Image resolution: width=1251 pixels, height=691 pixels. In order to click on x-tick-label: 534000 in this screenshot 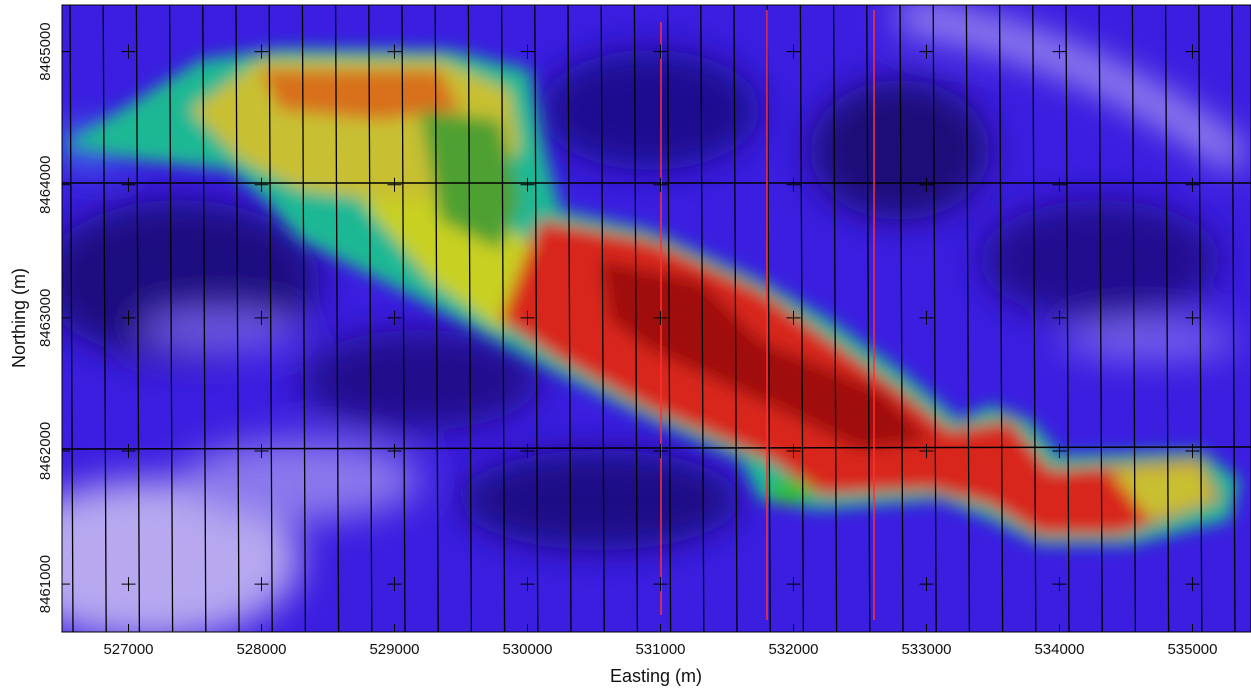, I will do `click(1059, 649)`.